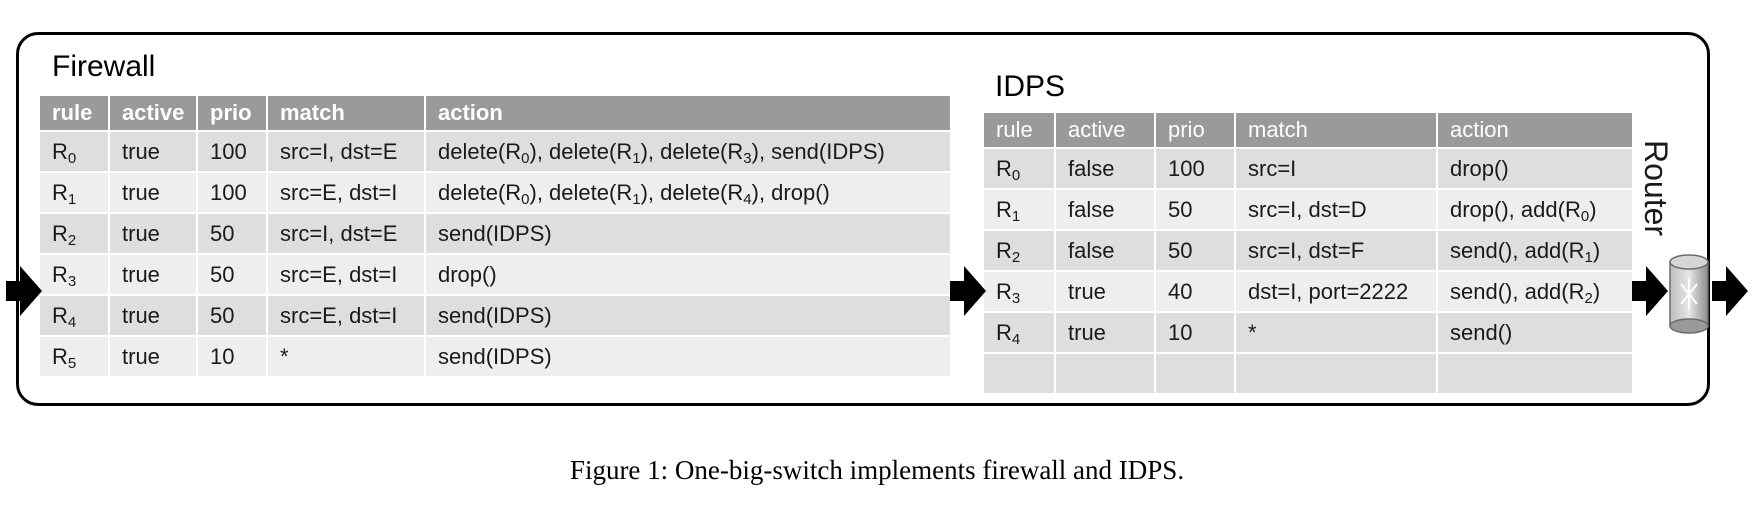  Describe the element at coordinates (1535, 210) in the screenshot. I see `action-cell: drop(), add(R0)` at that location.